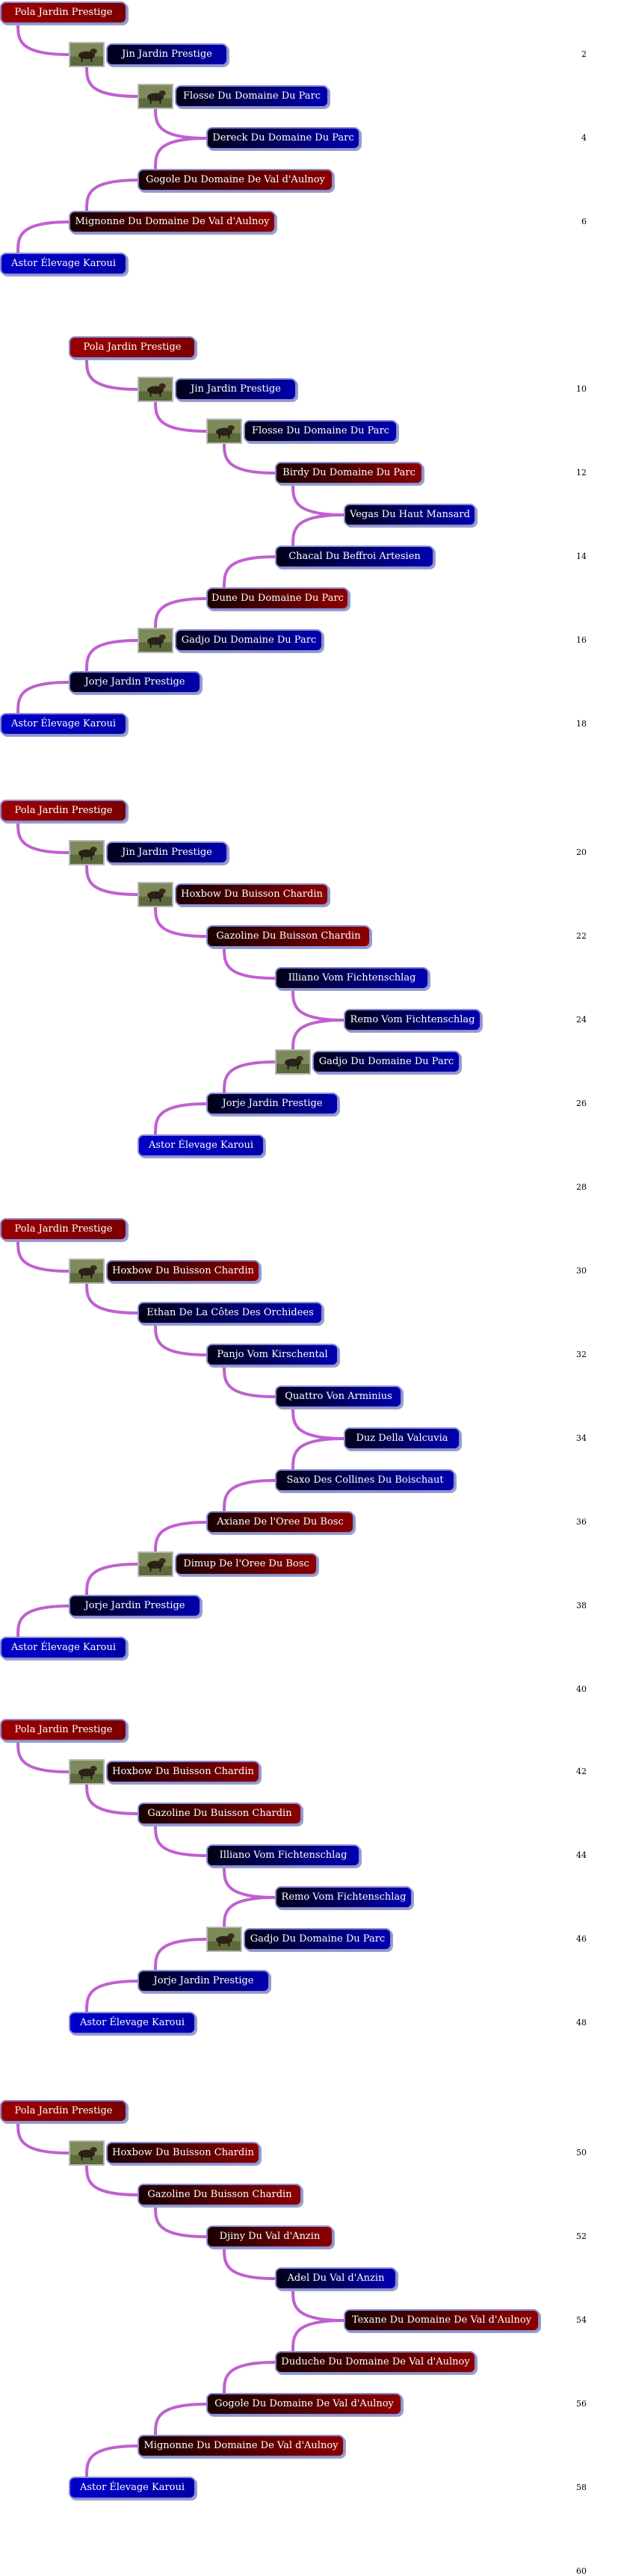 Image resolution: width=618 pixels, height=2576 pixels. I want to click on generation-label: 38, so click(581, 1606).